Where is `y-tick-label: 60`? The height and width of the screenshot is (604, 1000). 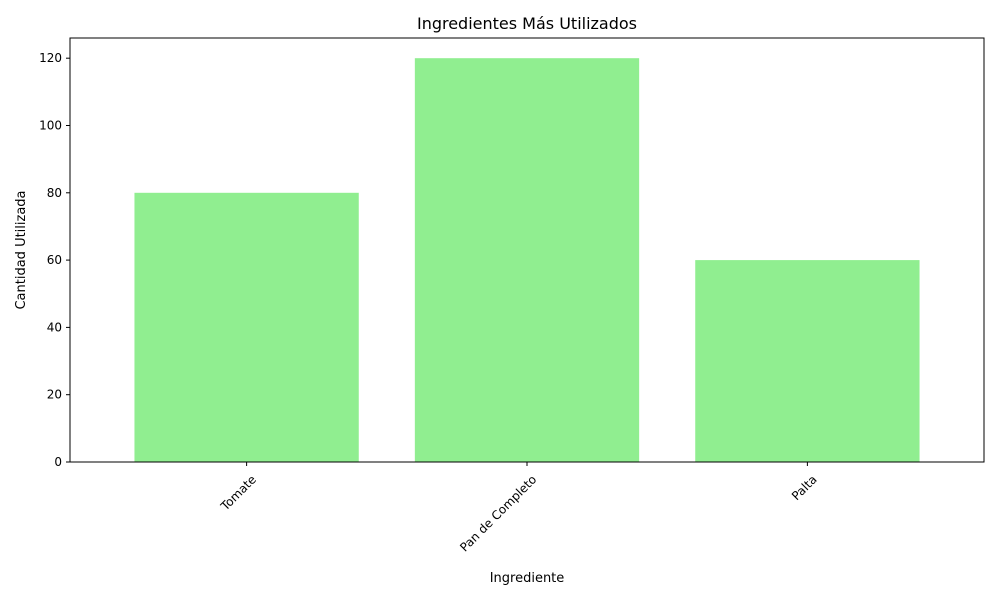
y-tick-label: 60 is located at coordinates (54, 260).